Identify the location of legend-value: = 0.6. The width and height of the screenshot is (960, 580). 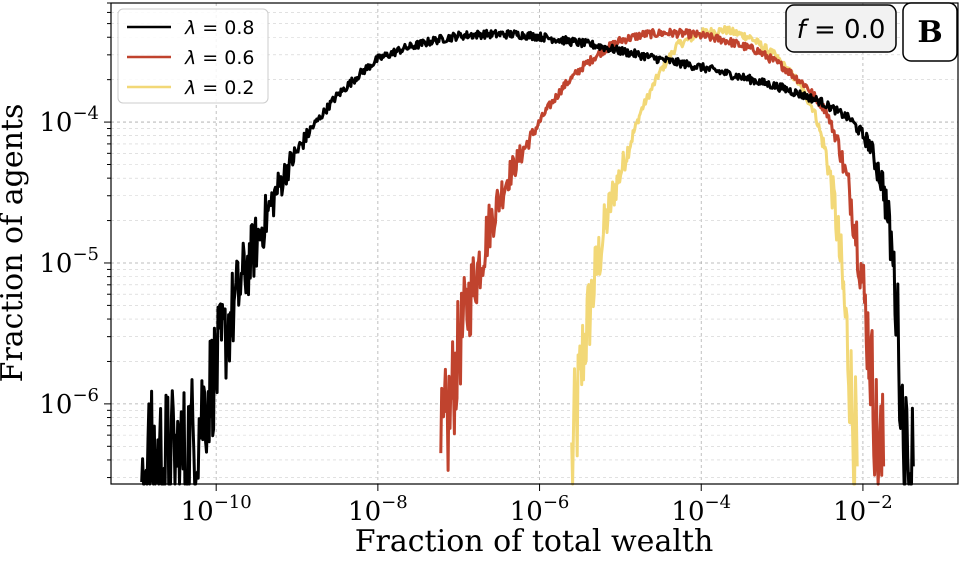
(225, 58).